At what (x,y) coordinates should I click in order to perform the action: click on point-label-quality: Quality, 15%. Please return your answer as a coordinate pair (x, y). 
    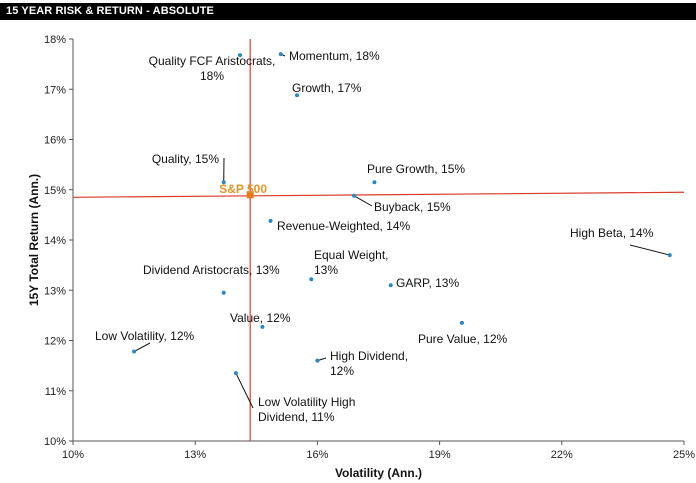
    Looking at the image, I should click on (185, 159).